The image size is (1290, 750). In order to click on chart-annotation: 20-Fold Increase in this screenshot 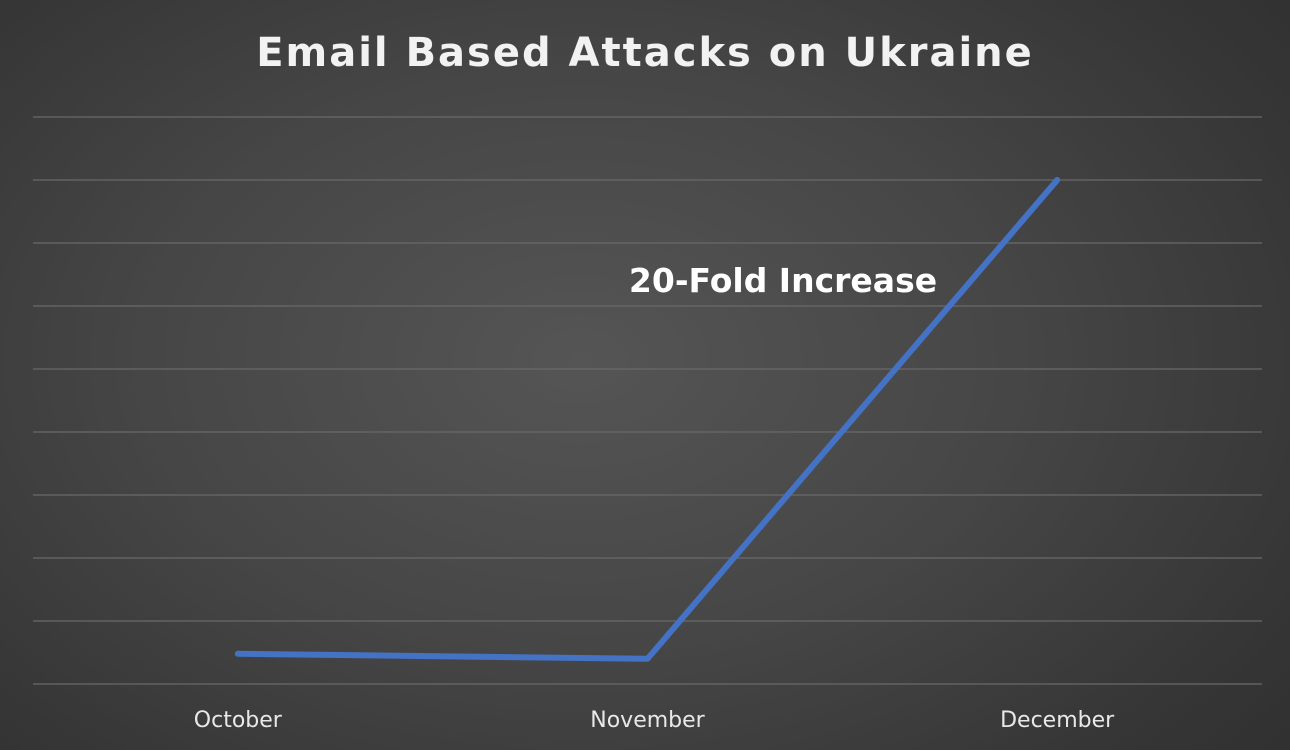, I will do `click(783, 280)`.